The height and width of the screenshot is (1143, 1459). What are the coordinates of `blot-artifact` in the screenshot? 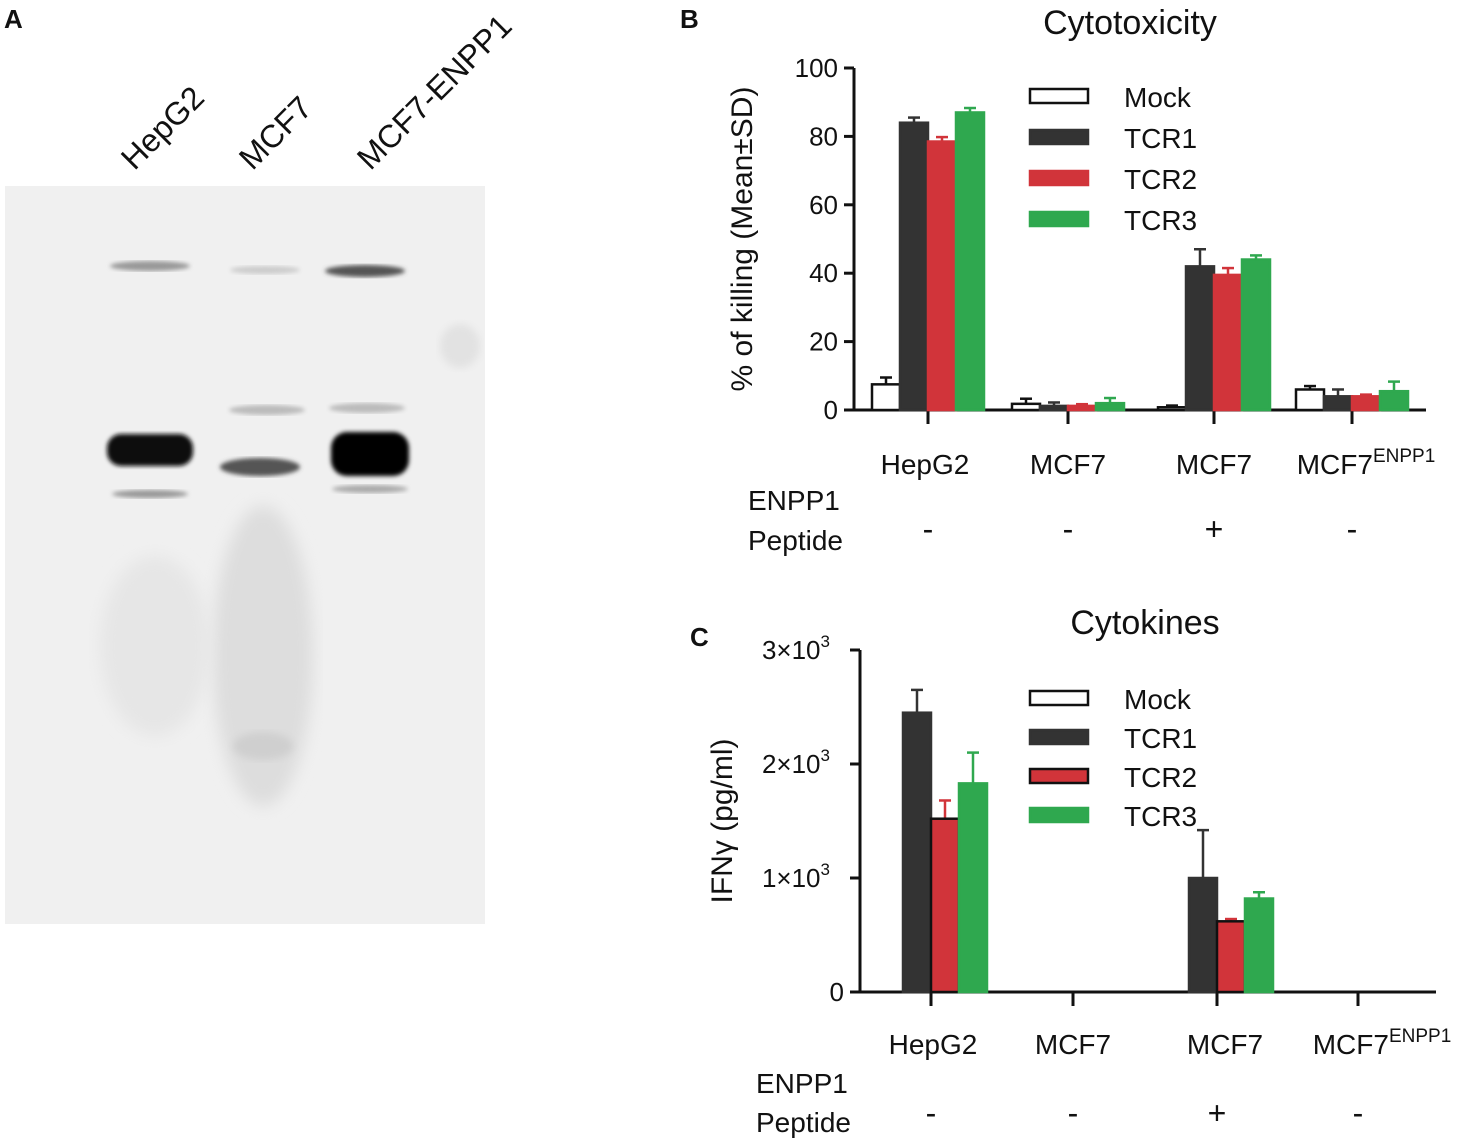 It's located at (460, 346).